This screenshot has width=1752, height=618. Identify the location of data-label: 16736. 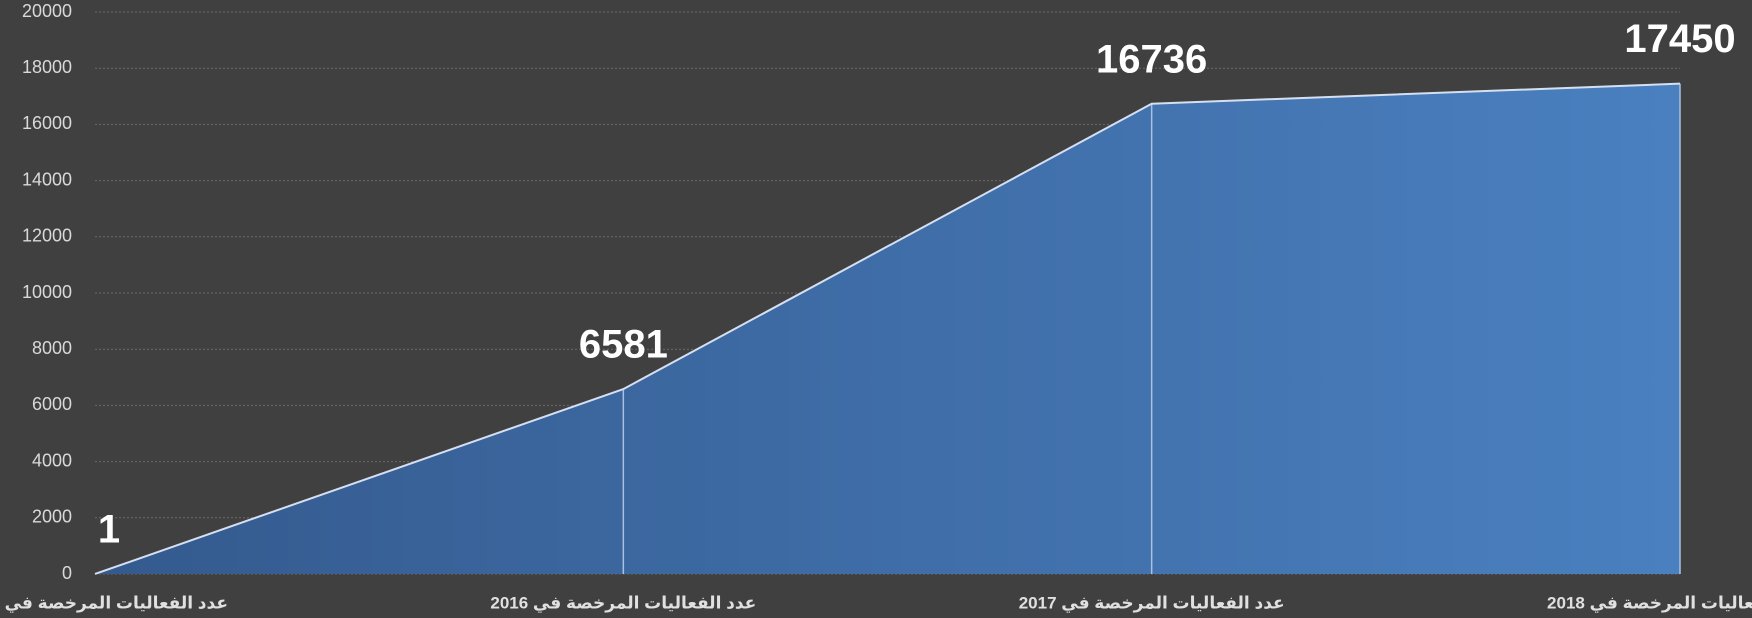
(1151, 59).